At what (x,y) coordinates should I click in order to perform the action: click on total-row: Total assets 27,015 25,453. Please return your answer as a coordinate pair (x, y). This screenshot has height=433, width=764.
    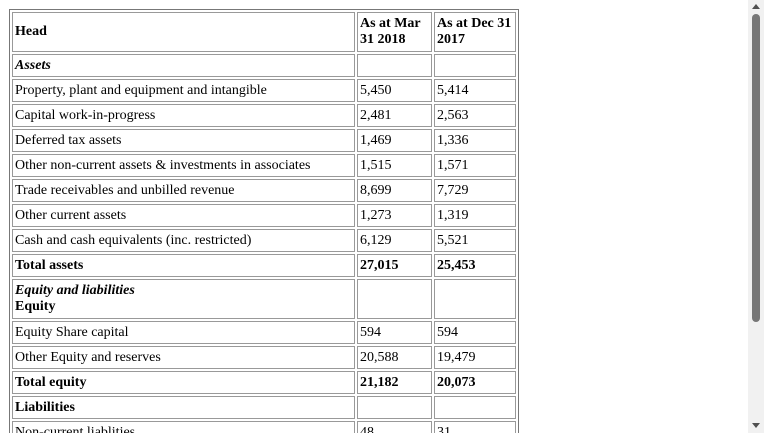
    Looking at the image, I should click on (264, 265).